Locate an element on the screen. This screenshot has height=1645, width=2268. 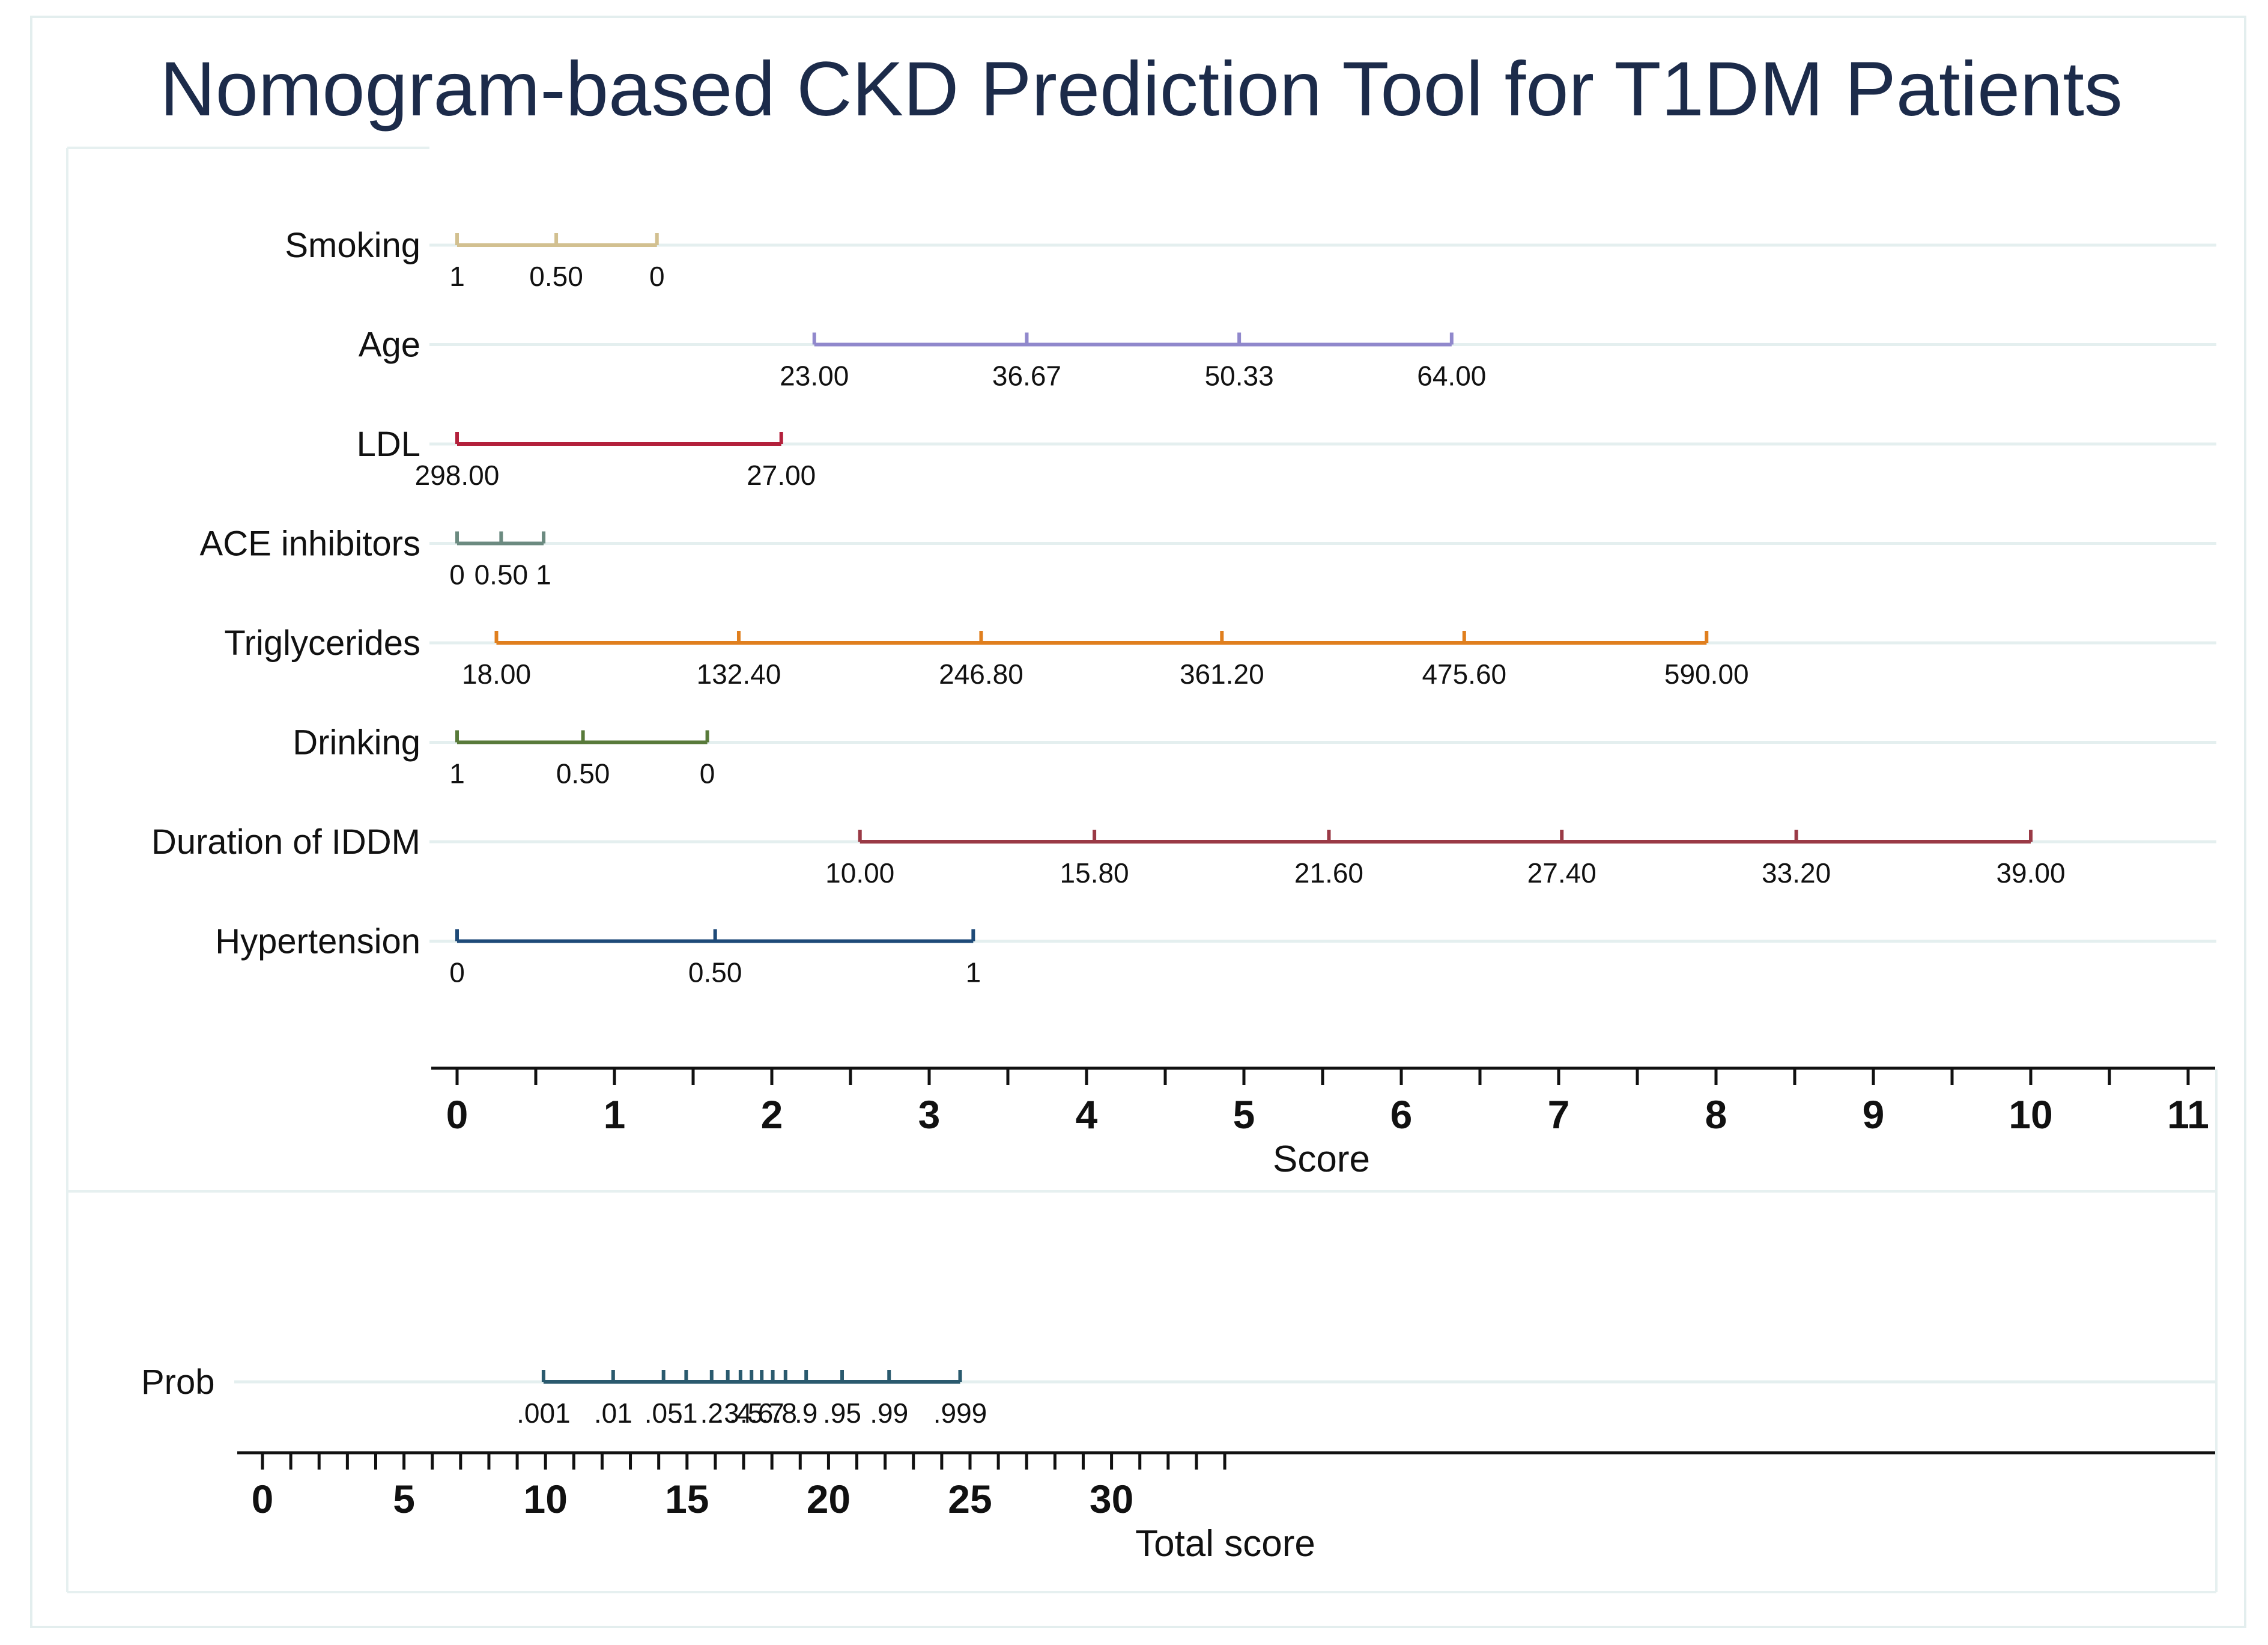
prob-tick-label: .01 is located at coordinates (613, 1413).